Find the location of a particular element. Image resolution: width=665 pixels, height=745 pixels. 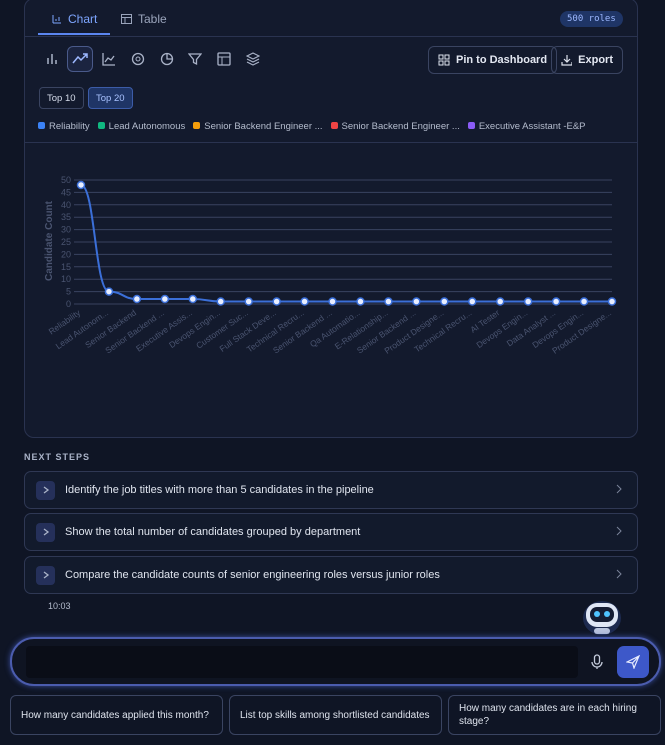

legend-item: Lead Autonomous is located at coordinates (141, 126).